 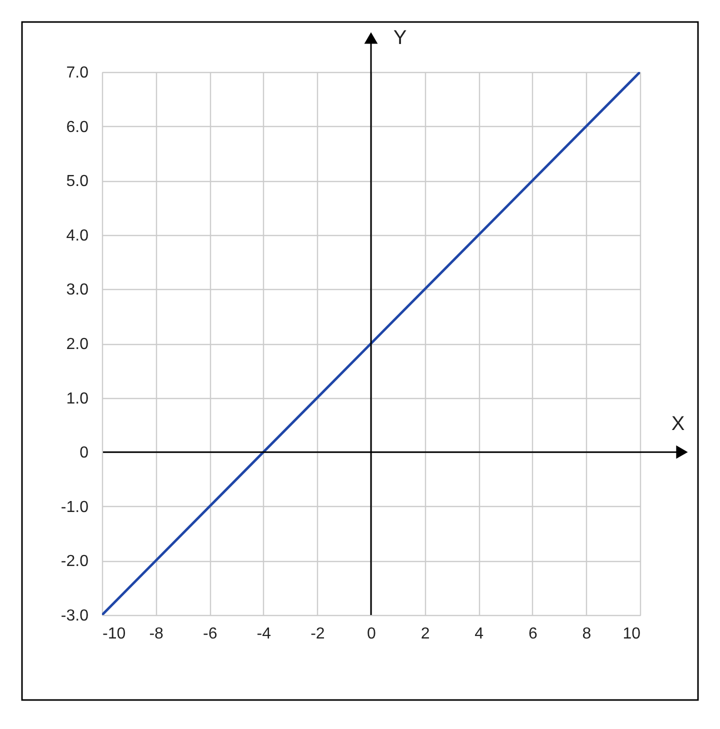 What do you see at coordinates (74, 507) in the screenshot?
I see `y-tick-label: -1.0` at bounding box center [74, 507].